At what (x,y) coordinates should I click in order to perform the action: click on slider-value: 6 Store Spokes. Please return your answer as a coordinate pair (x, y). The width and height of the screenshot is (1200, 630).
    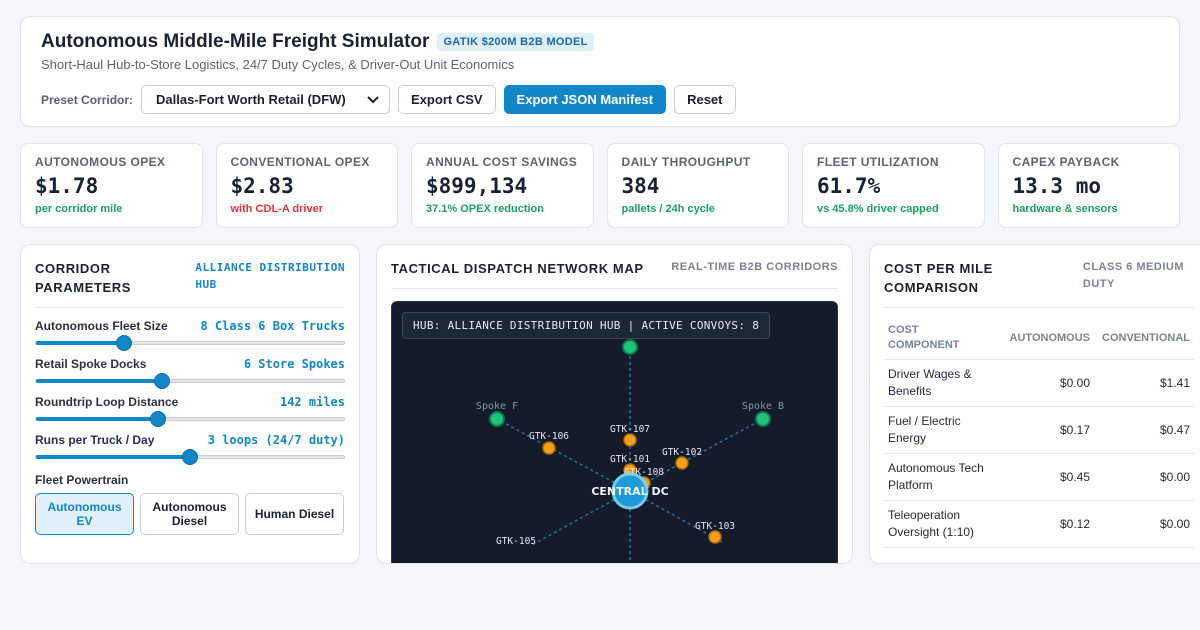
    Looking at the image, I should click on (294, 364).